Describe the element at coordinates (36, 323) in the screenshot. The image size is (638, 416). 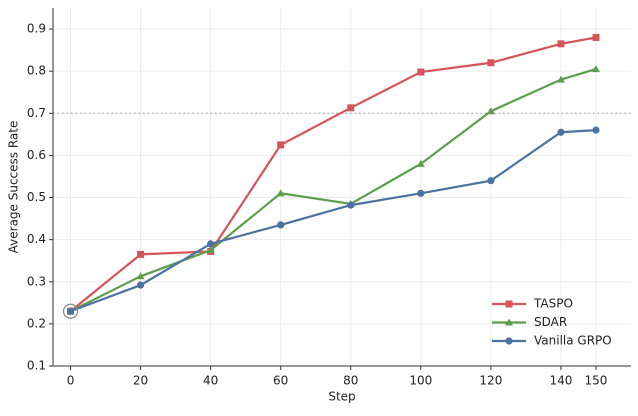
I see `y-tick-label: 0.2` at that location.